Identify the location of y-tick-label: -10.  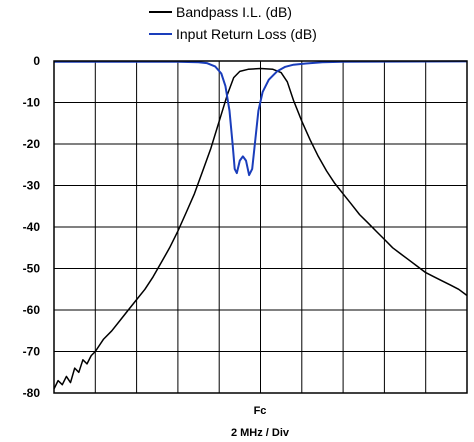
(32, 103).